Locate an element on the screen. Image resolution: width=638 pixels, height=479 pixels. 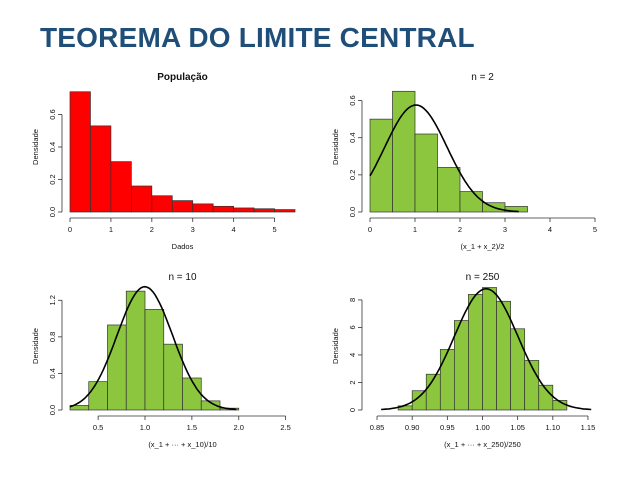
x-axis-label: (x_1 + x_2)/2 is located at coordinates (483, 246).